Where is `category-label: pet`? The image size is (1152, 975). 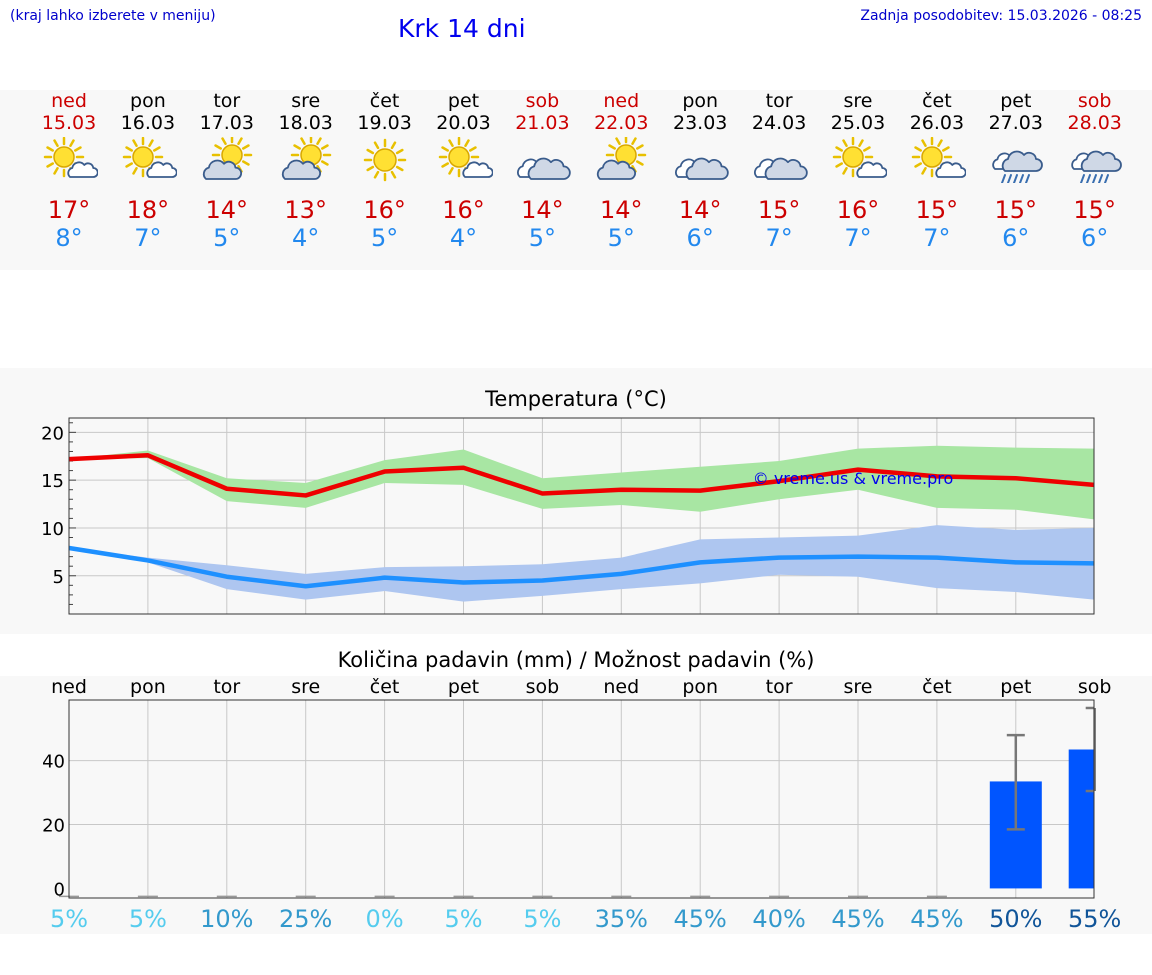 category-label: pet is located at coordinates (1015, 687).